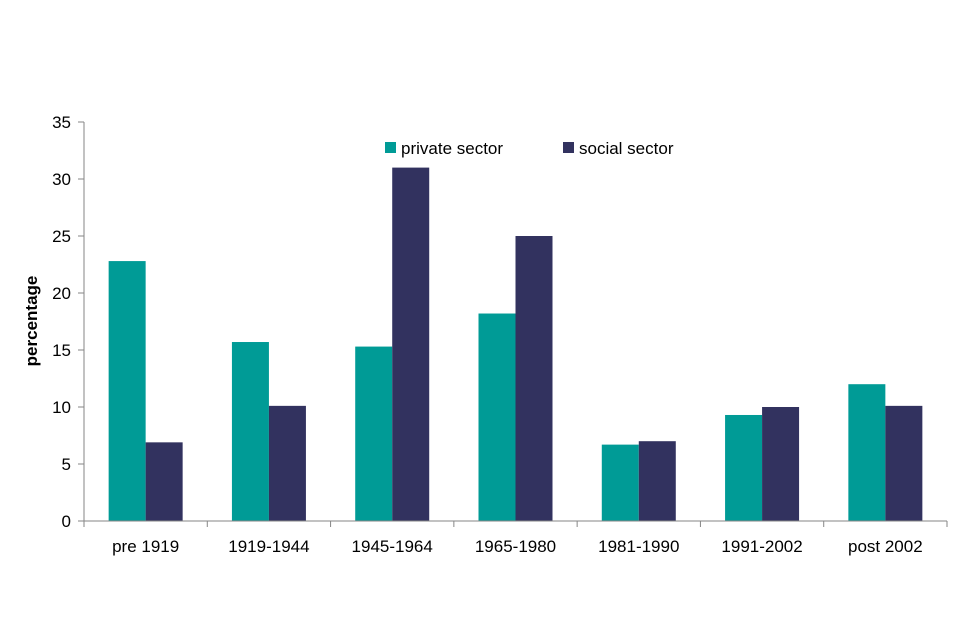 The image size is (960, 640). Describe the element at coordinates (66, 464) in the screenshot. I see `y-tick-label: 5` at that location.